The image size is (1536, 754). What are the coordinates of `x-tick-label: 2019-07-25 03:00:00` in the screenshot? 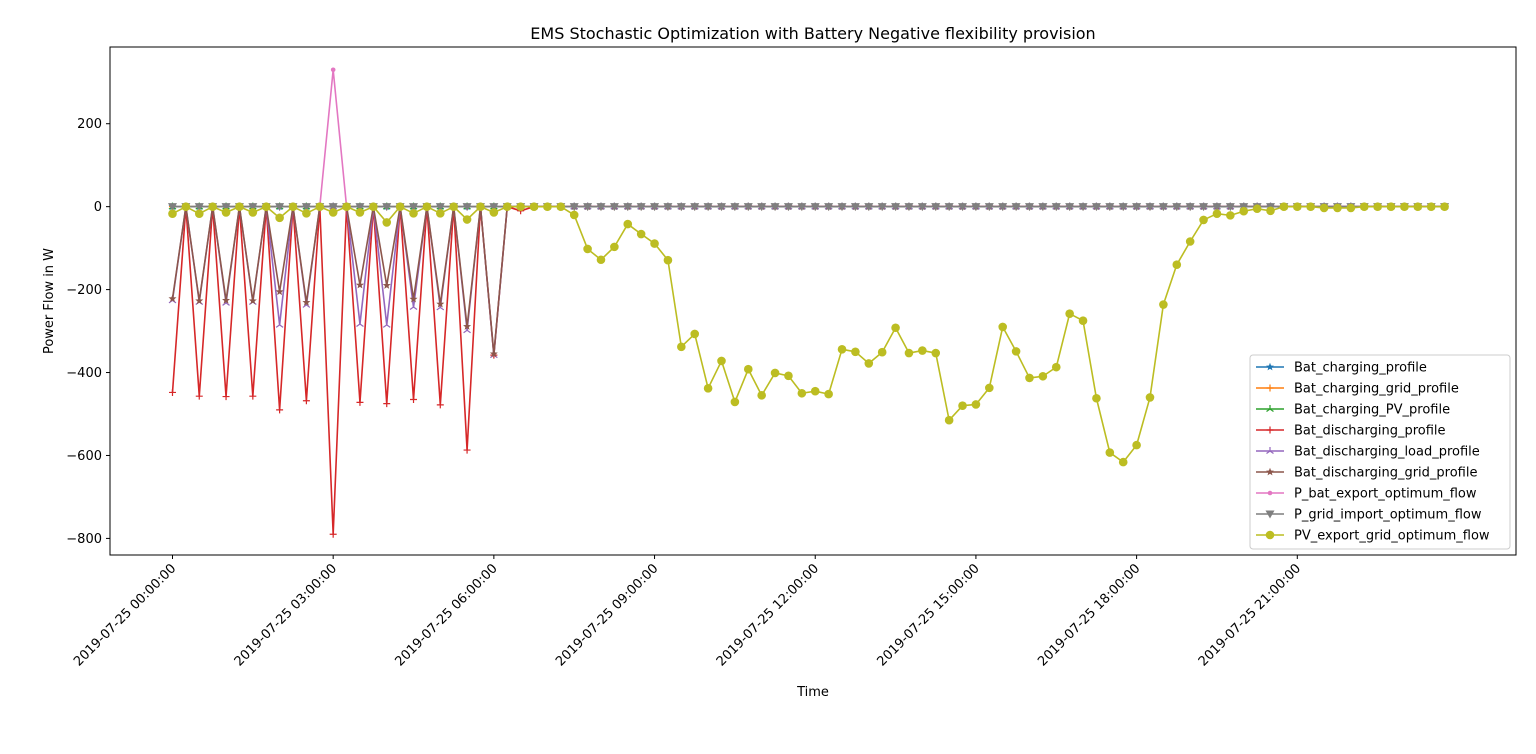 It's located at (286, 615).